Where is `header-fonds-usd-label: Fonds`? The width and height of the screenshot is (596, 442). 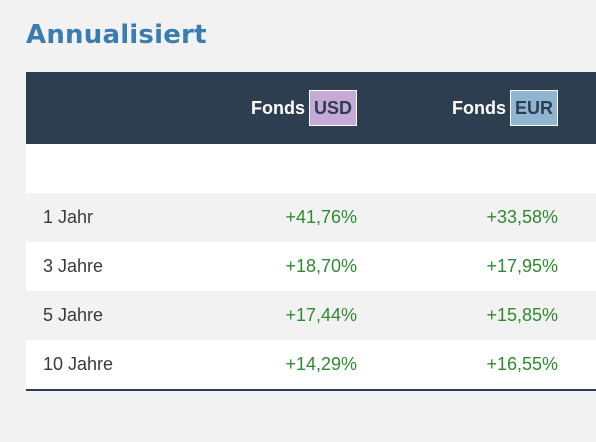
header-fonds-usd-label: Fonds is located at coordinates (277, 107).